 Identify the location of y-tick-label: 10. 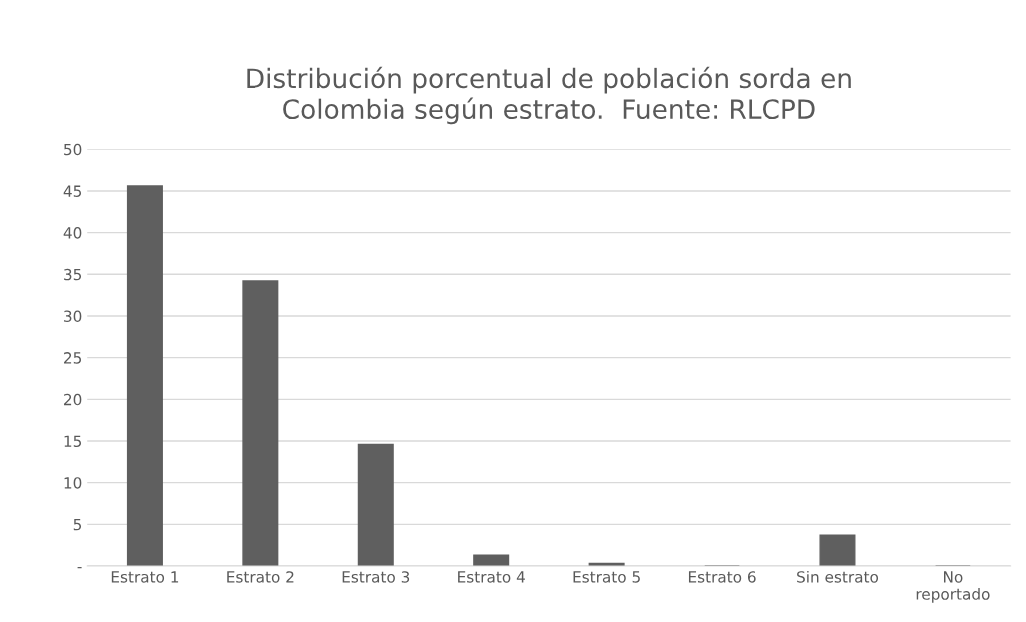
(73, 483).